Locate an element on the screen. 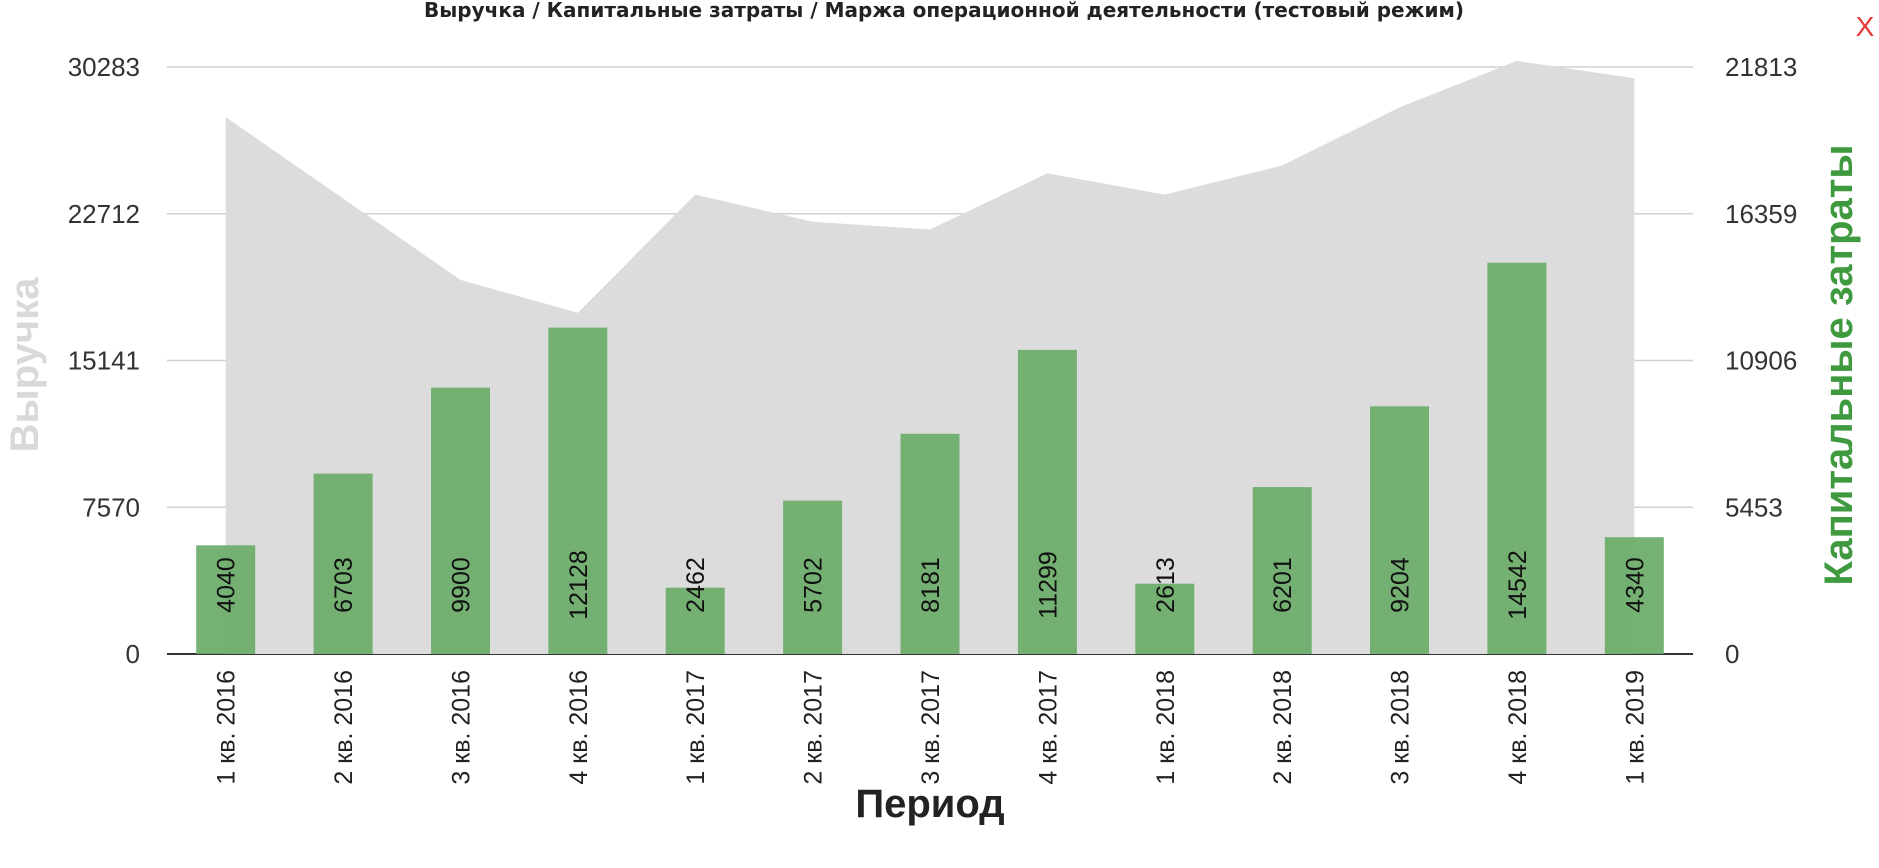 This screenshot has height=868, width=1879. bar-value-label: 14542 is located at coordinates (1518, 585).